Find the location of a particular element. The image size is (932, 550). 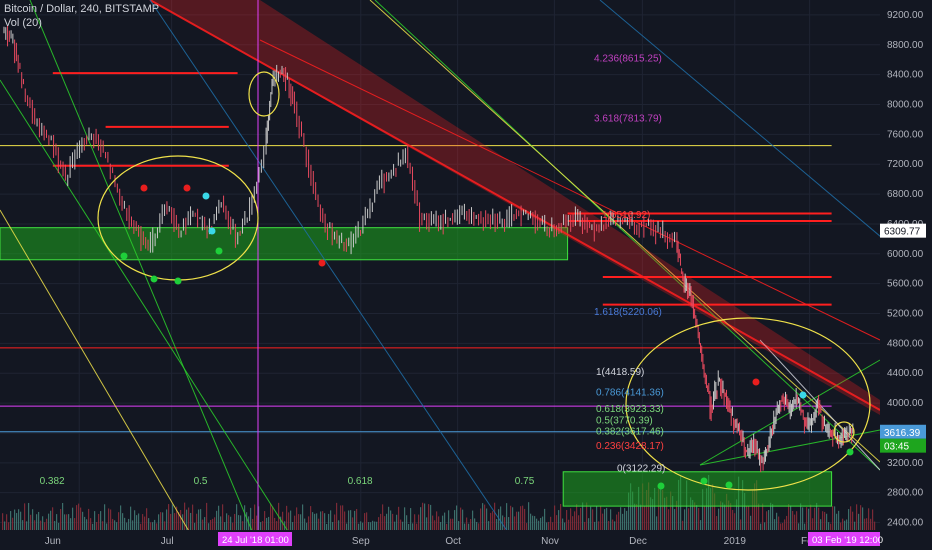

fib-time-label: 0.5 is located at coordinates (201, 481).